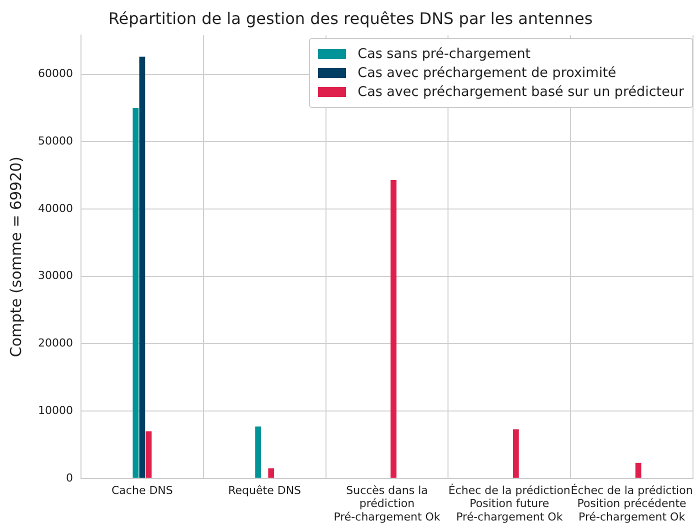 This screenshot has width=699, height=530. Describe the element at coordinates (142, 490) in the screenshot. I see `x-tick-label: Cache DNS` at that location.